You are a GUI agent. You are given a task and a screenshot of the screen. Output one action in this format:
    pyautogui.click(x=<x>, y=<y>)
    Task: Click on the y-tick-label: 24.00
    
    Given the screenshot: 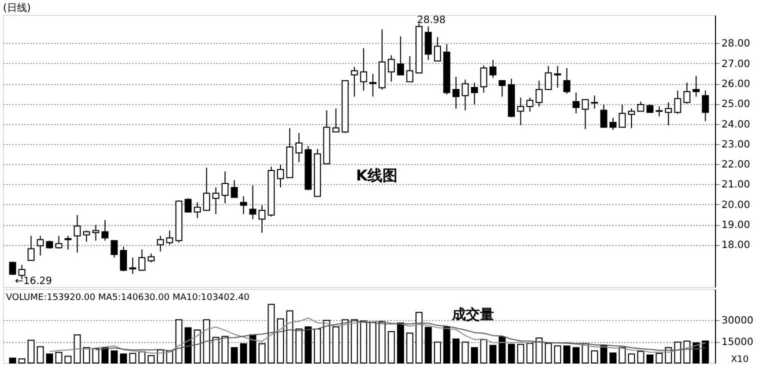 What is the action you would take?
    pyautogui.click(x=736, y=124)
    